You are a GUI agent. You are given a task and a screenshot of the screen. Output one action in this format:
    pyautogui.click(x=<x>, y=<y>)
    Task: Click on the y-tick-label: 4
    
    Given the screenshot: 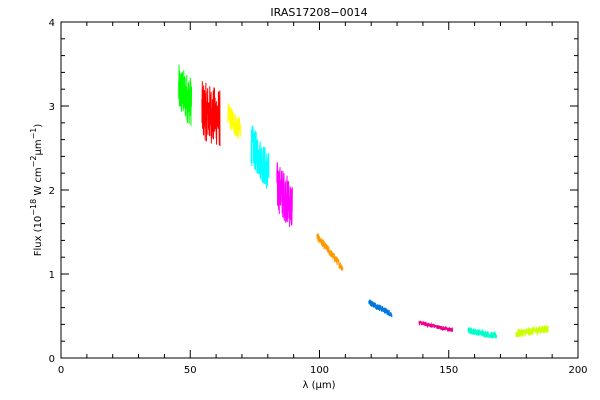 What is the action you would take?
    pyautogui.click(x=52, y=23)
    